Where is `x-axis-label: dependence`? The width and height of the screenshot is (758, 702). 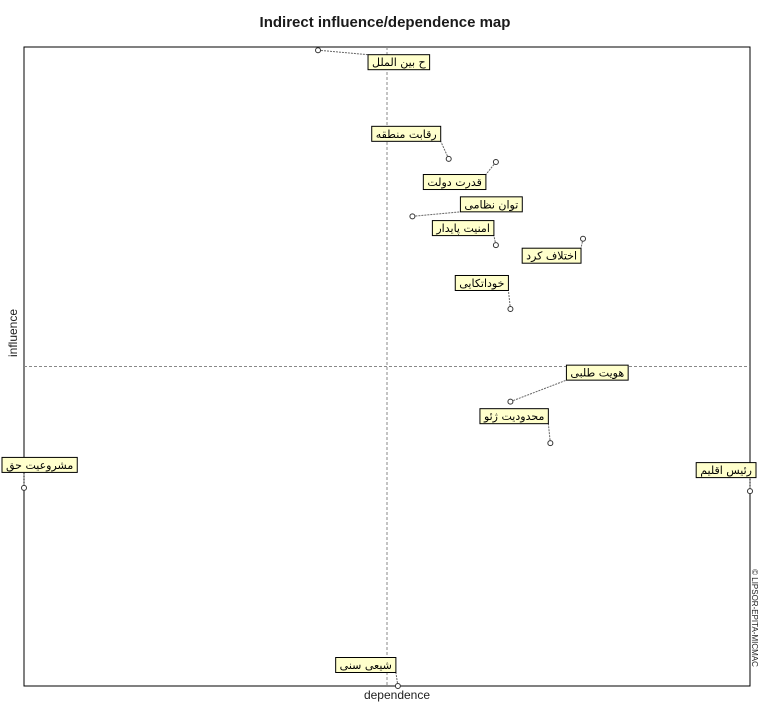 x-axis-label: dependence is located at coordinates (397, 695).